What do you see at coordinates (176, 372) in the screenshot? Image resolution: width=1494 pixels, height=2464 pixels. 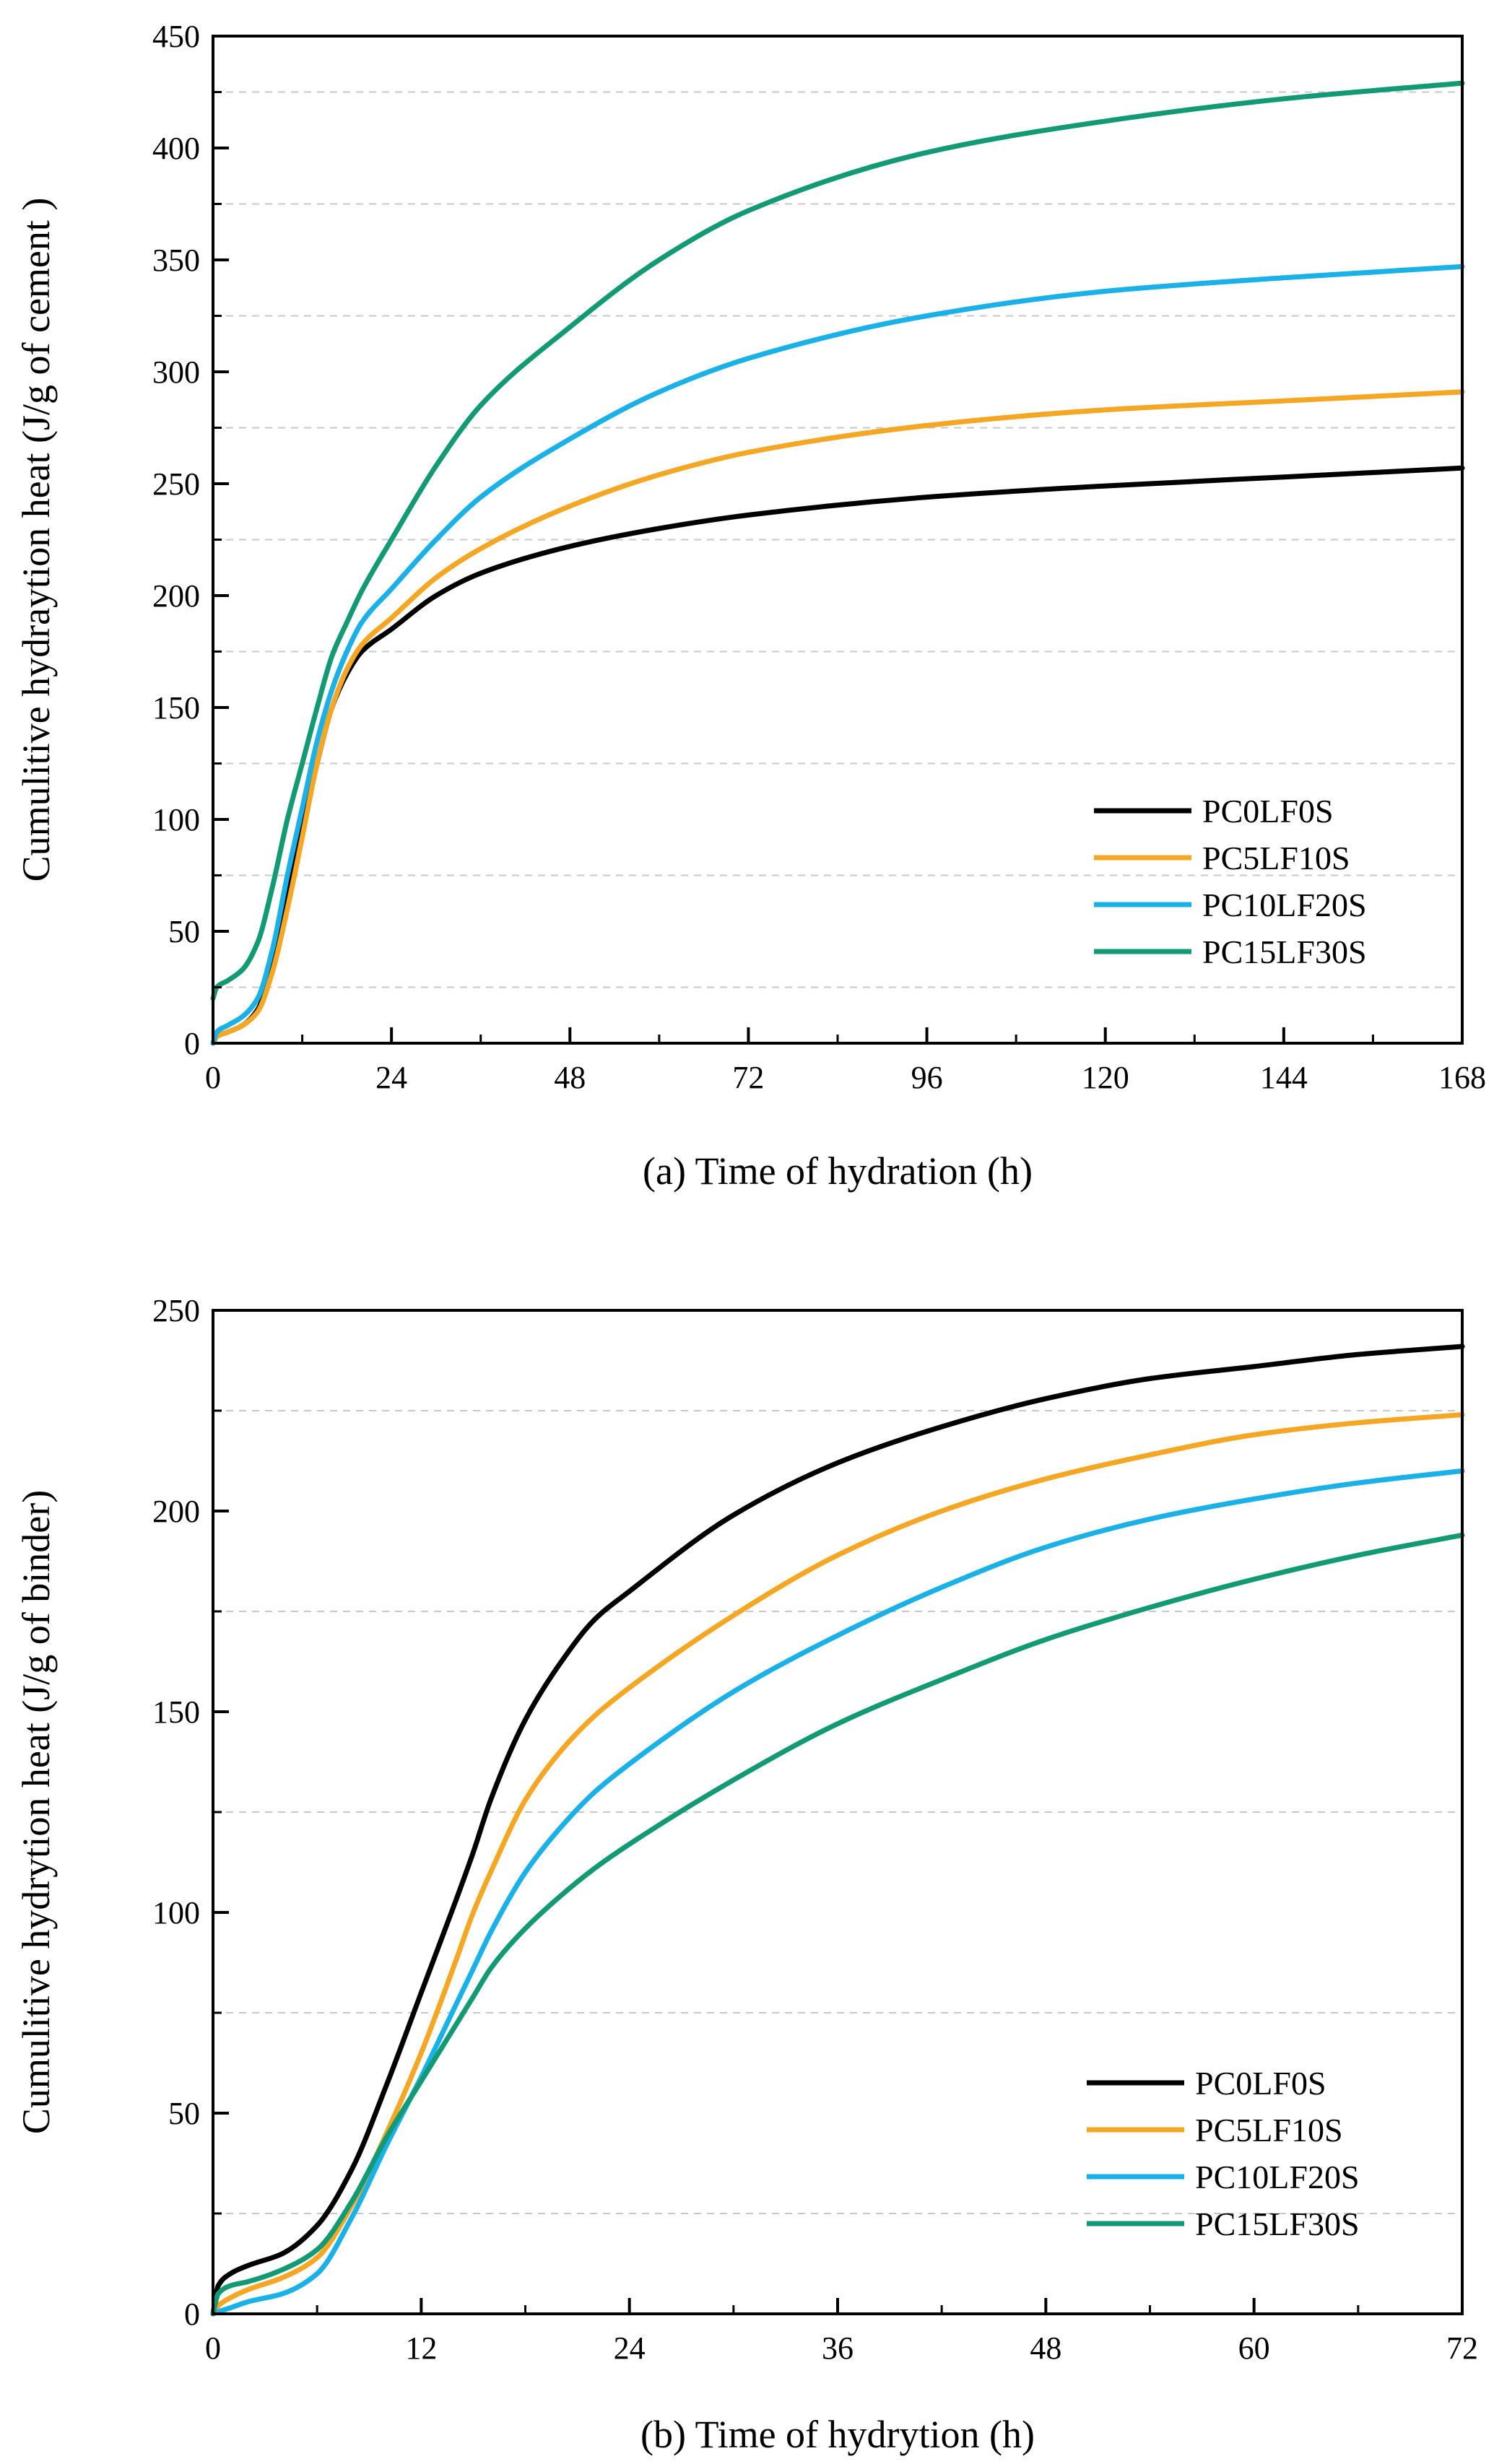 I see `y-tick-label: 300` at bounding box center [176, 372].